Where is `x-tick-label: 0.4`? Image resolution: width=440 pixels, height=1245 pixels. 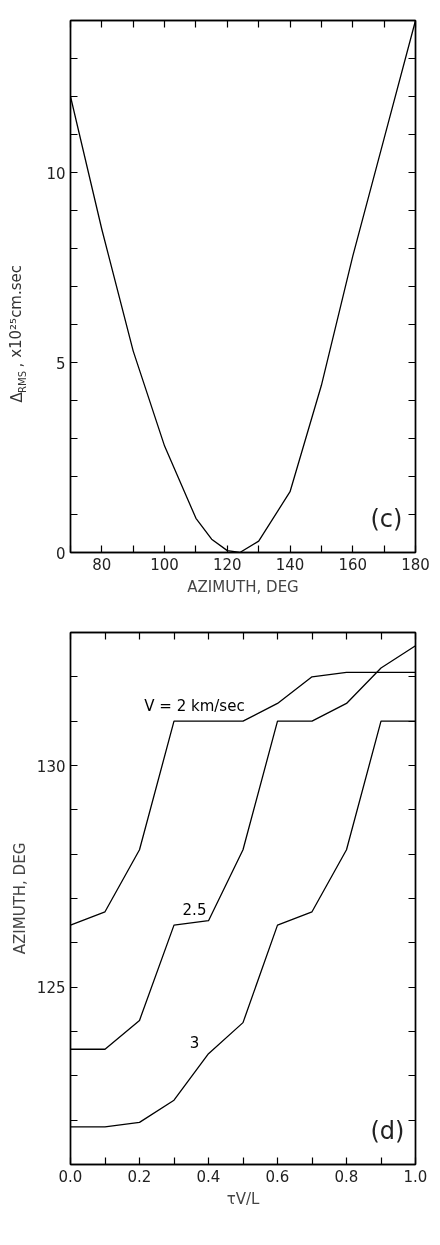 x-tick-label: 0.4 is located at coordinates (208, 1176).